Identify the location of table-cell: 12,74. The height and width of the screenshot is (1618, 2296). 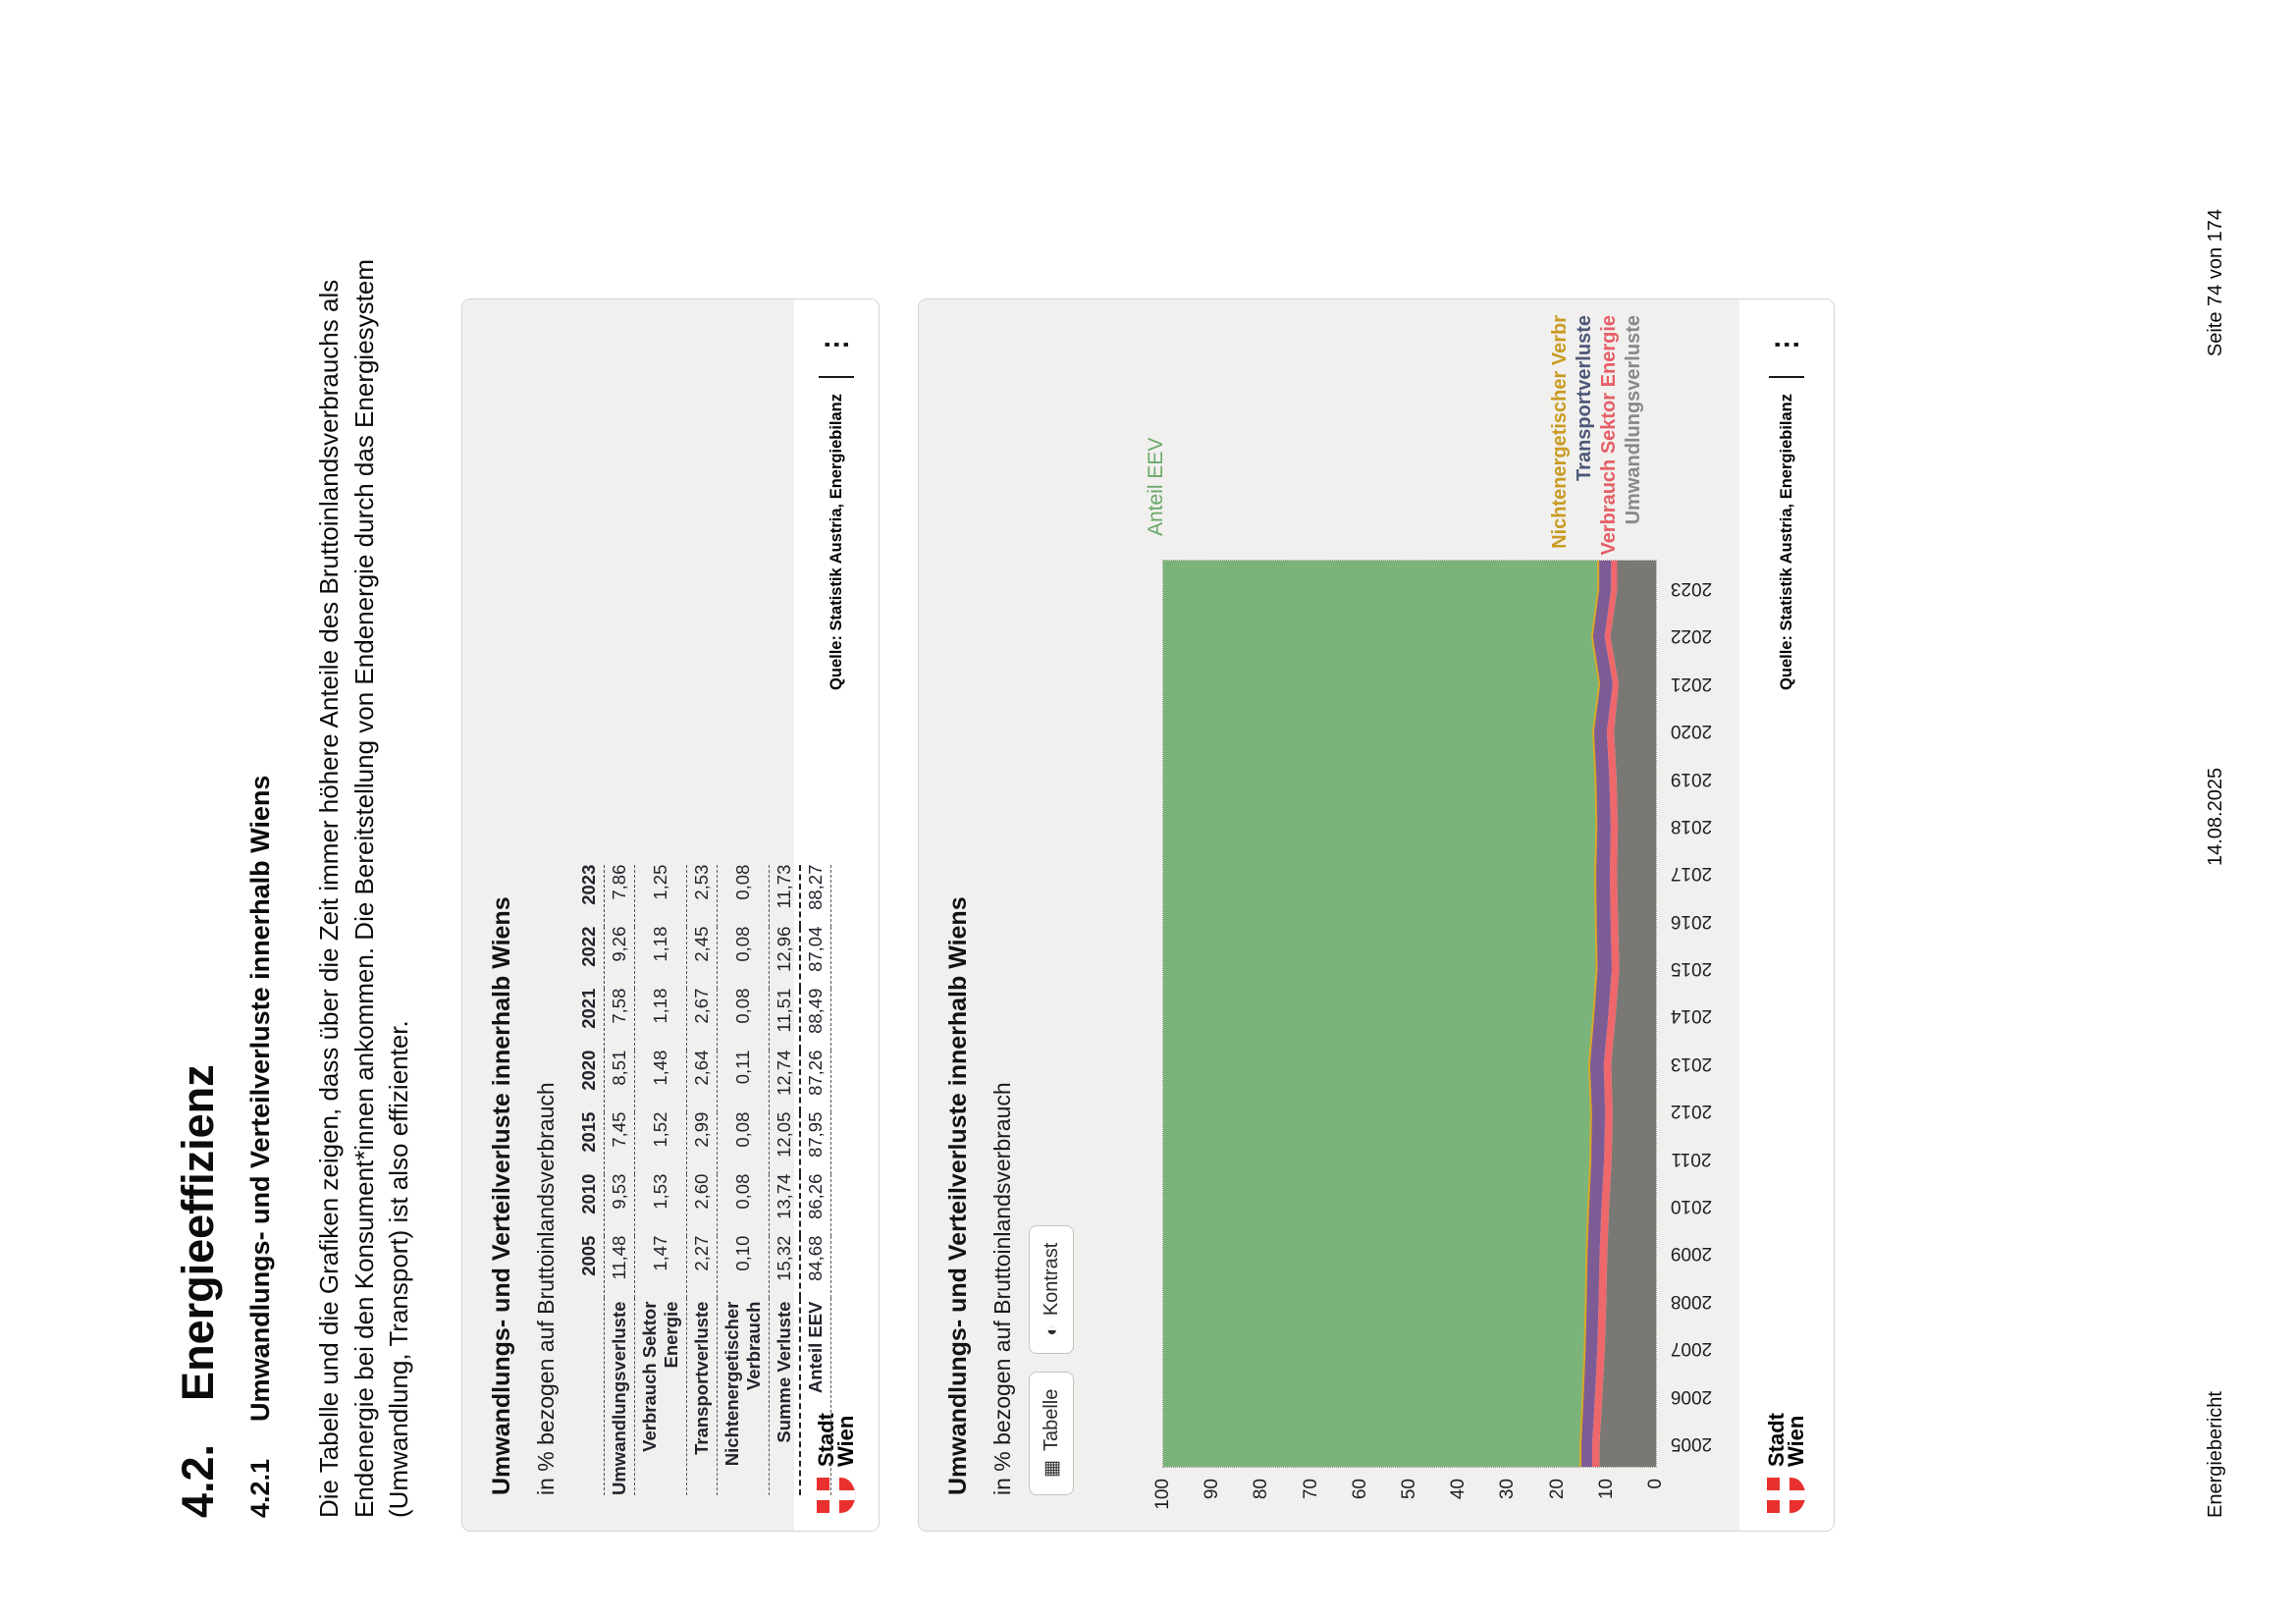
(784, 1073).